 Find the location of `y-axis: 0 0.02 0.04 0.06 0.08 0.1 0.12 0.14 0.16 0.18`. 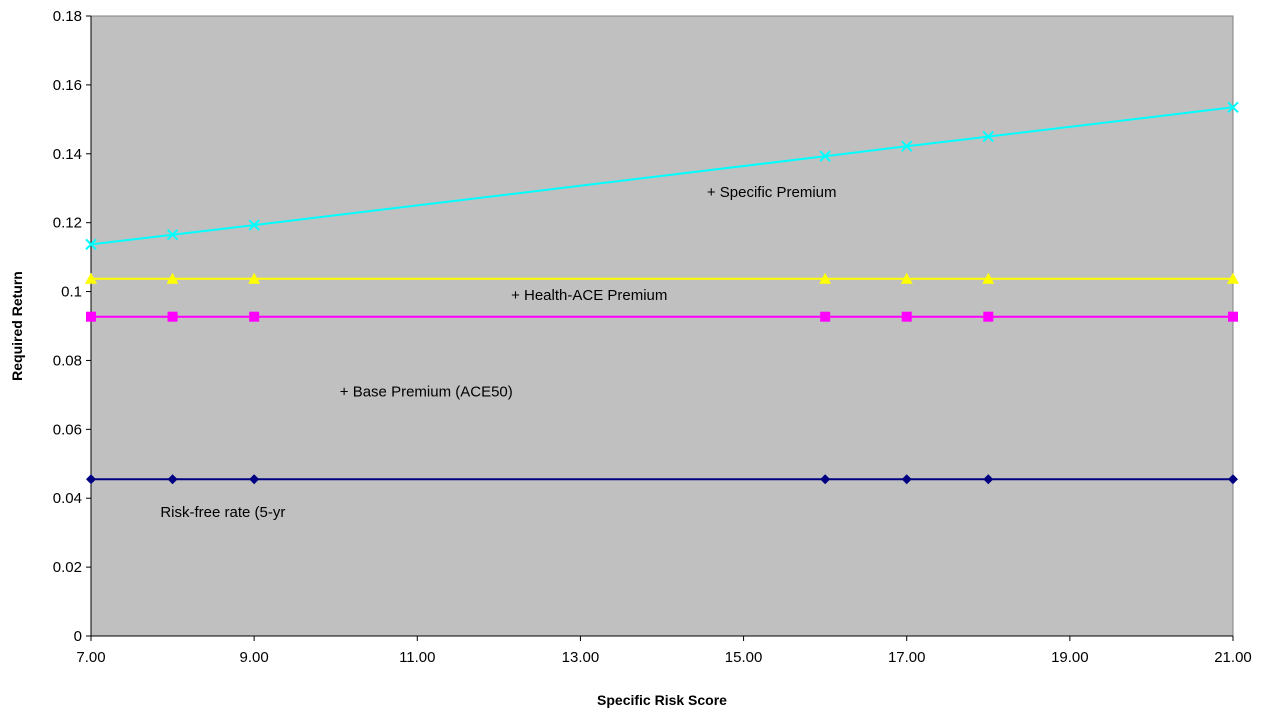

y-axis: 0 0.02 0.04 0.06 0.08 0.1 0.12 0.14 0.16 0.18 is located at coordinates (72, 326).